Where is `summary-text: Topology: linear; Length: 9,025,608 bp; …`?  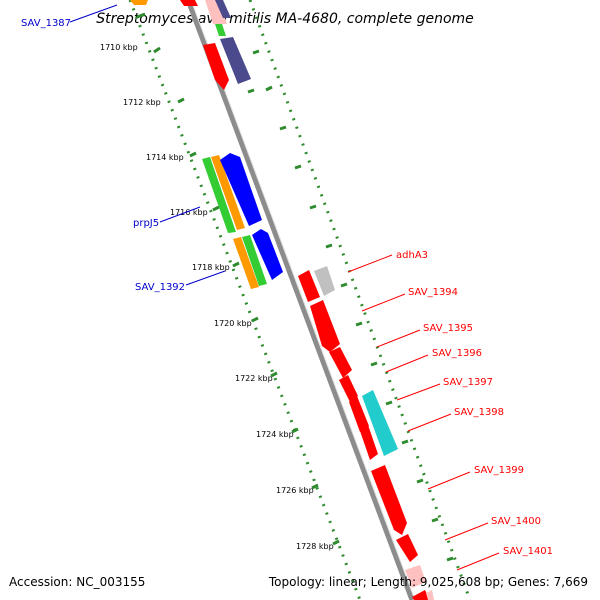
summary-text: Topology: linear; Length: 9,025,608 bp; … is located at coordinates (428, 582).